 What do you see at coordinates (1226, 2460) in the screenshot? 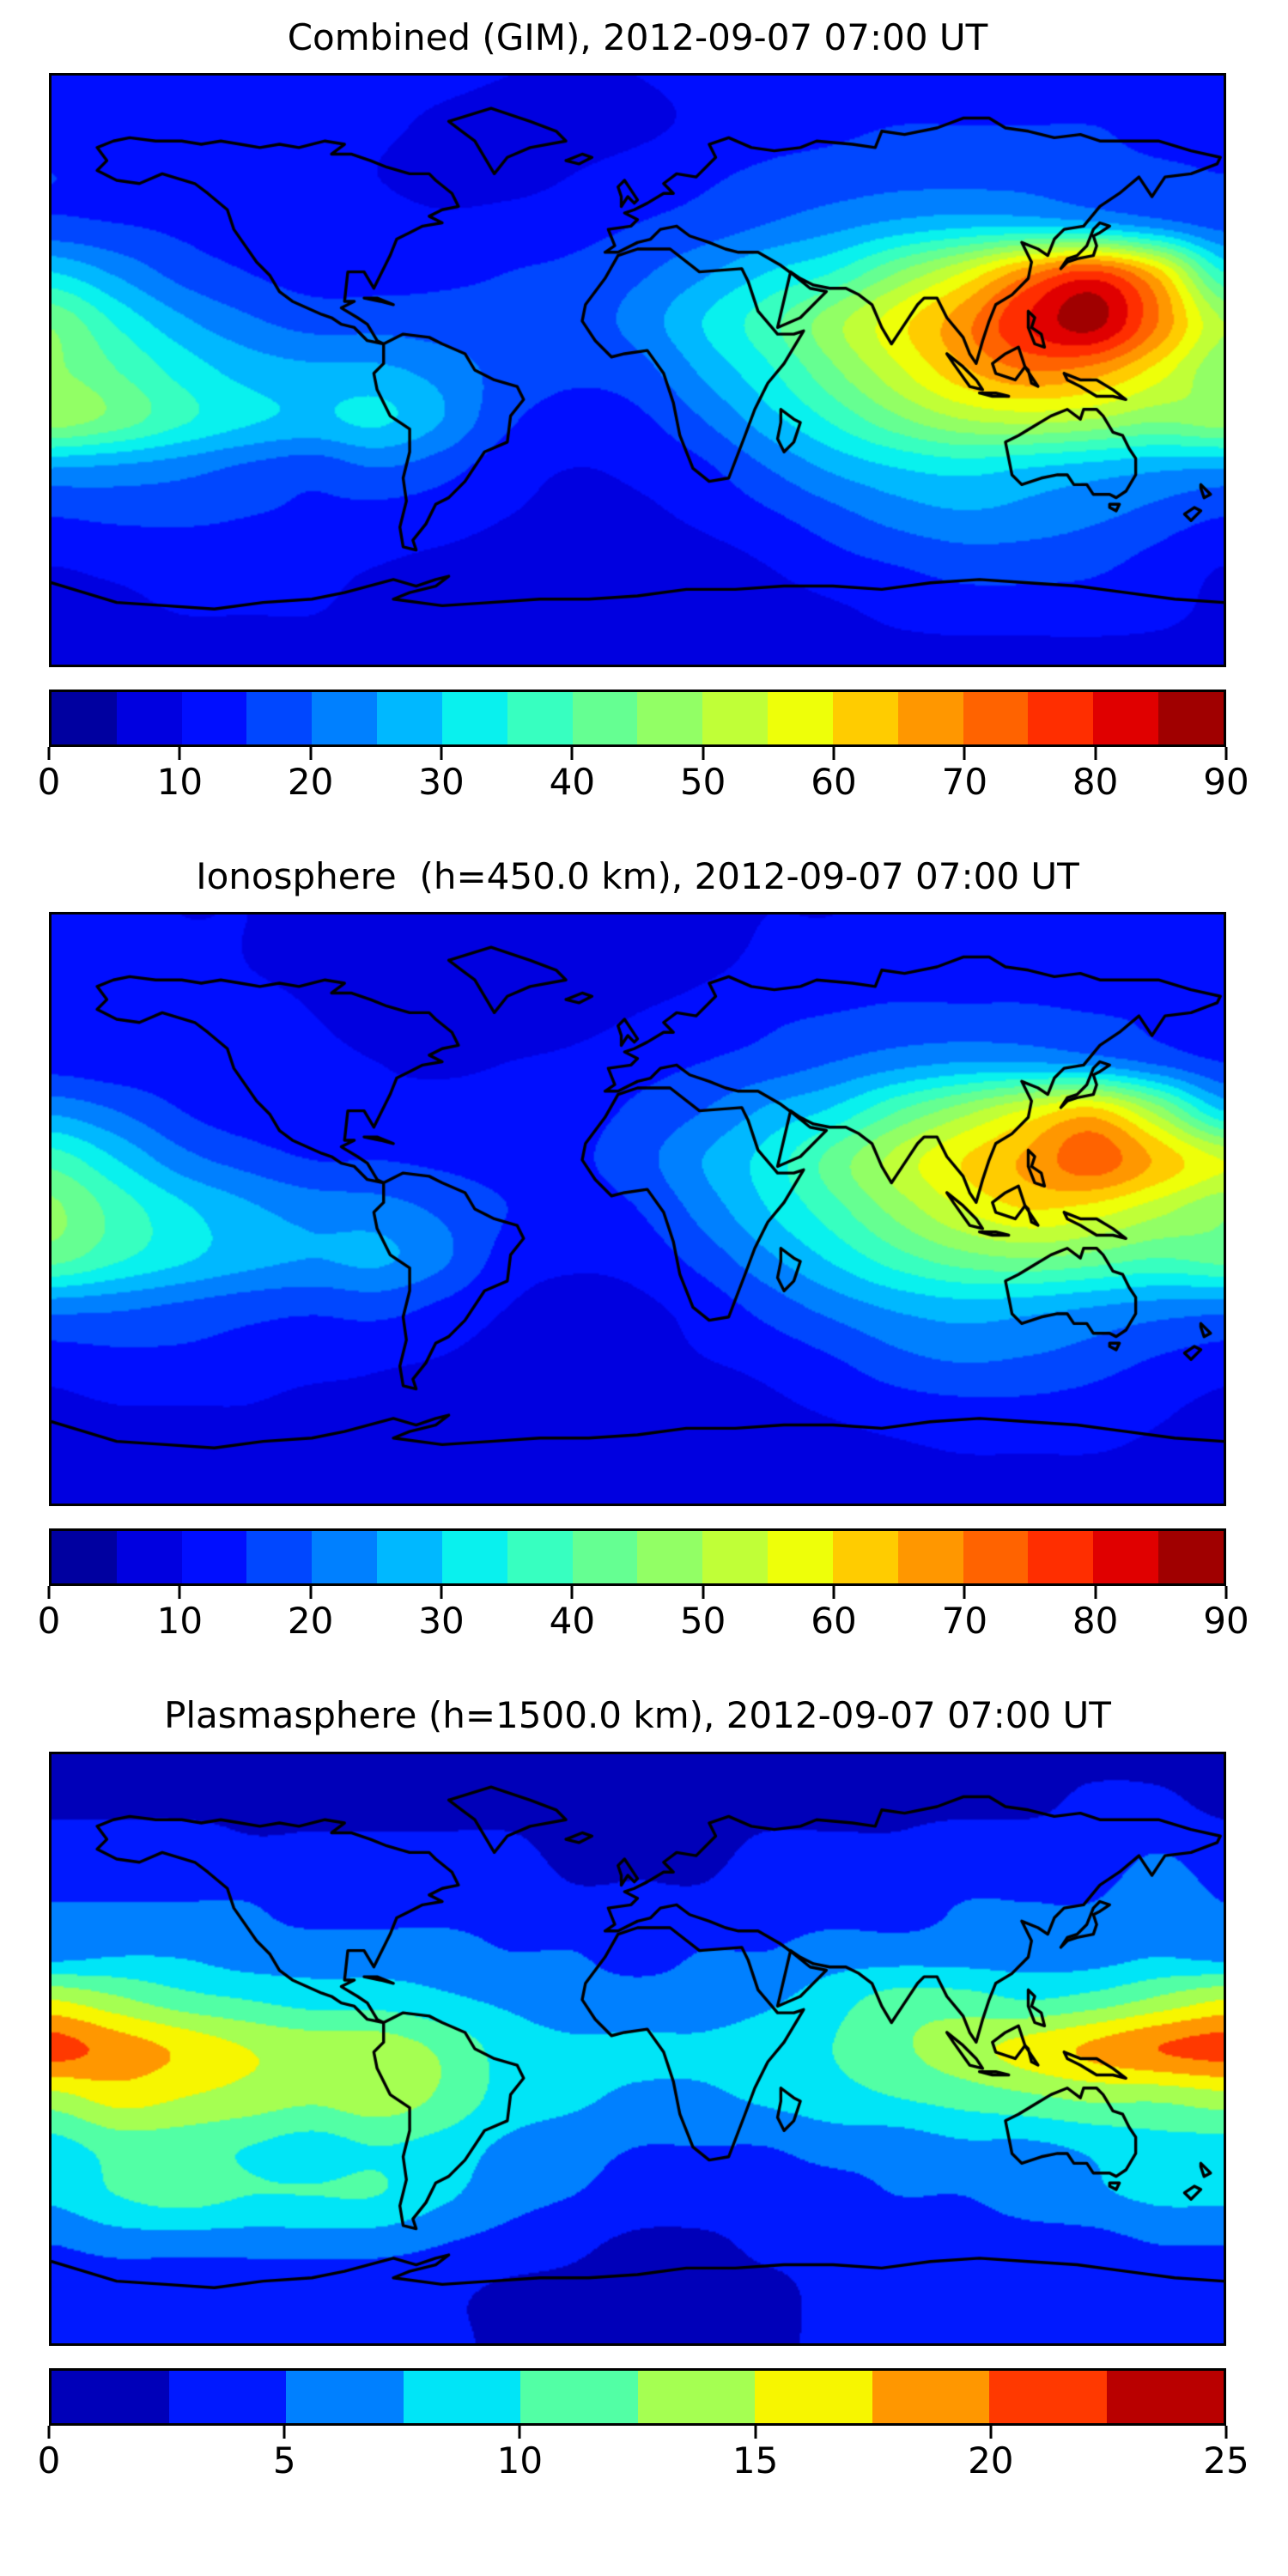
I see `colorbar-tick-label: 25` at bounding box center [1226, 2460].